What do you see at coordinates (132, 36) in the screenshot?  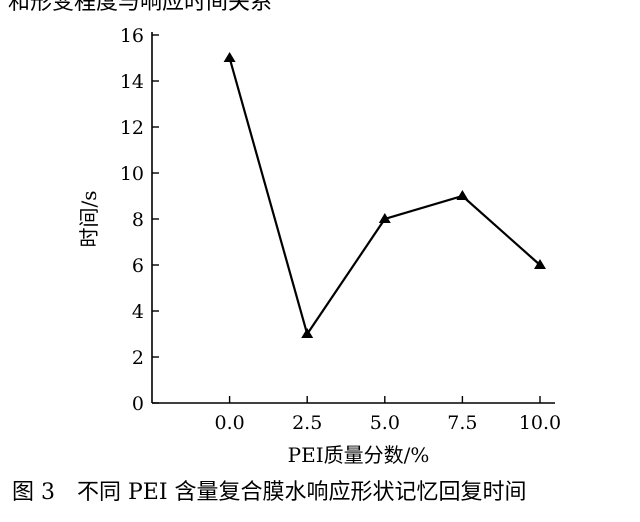 I see `y-tick-label: 16` at bounding box center [132, 36].